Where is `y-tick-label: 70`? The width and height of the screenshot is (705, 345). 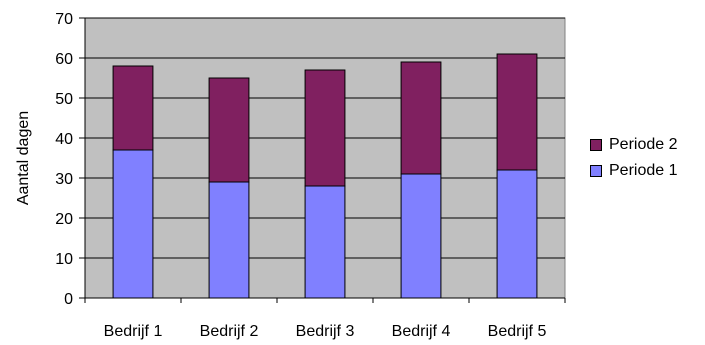
y-tick-label: 70 is located at coordinates (64, 19).